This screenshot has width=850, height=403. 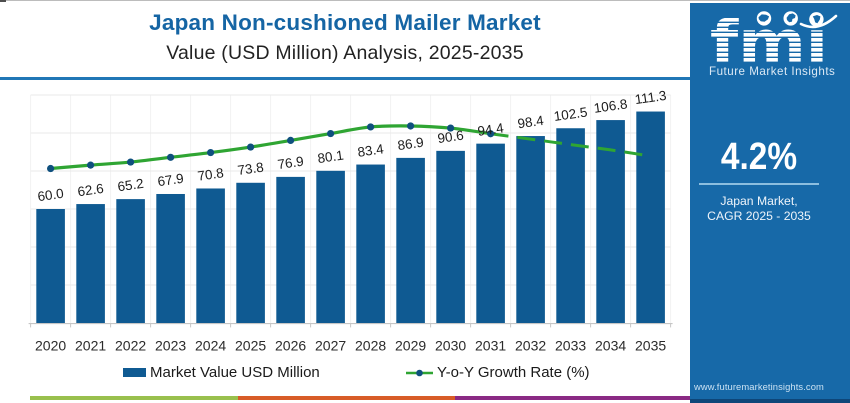 I want to click on year-label: 2023, so click(x=170, y=346).